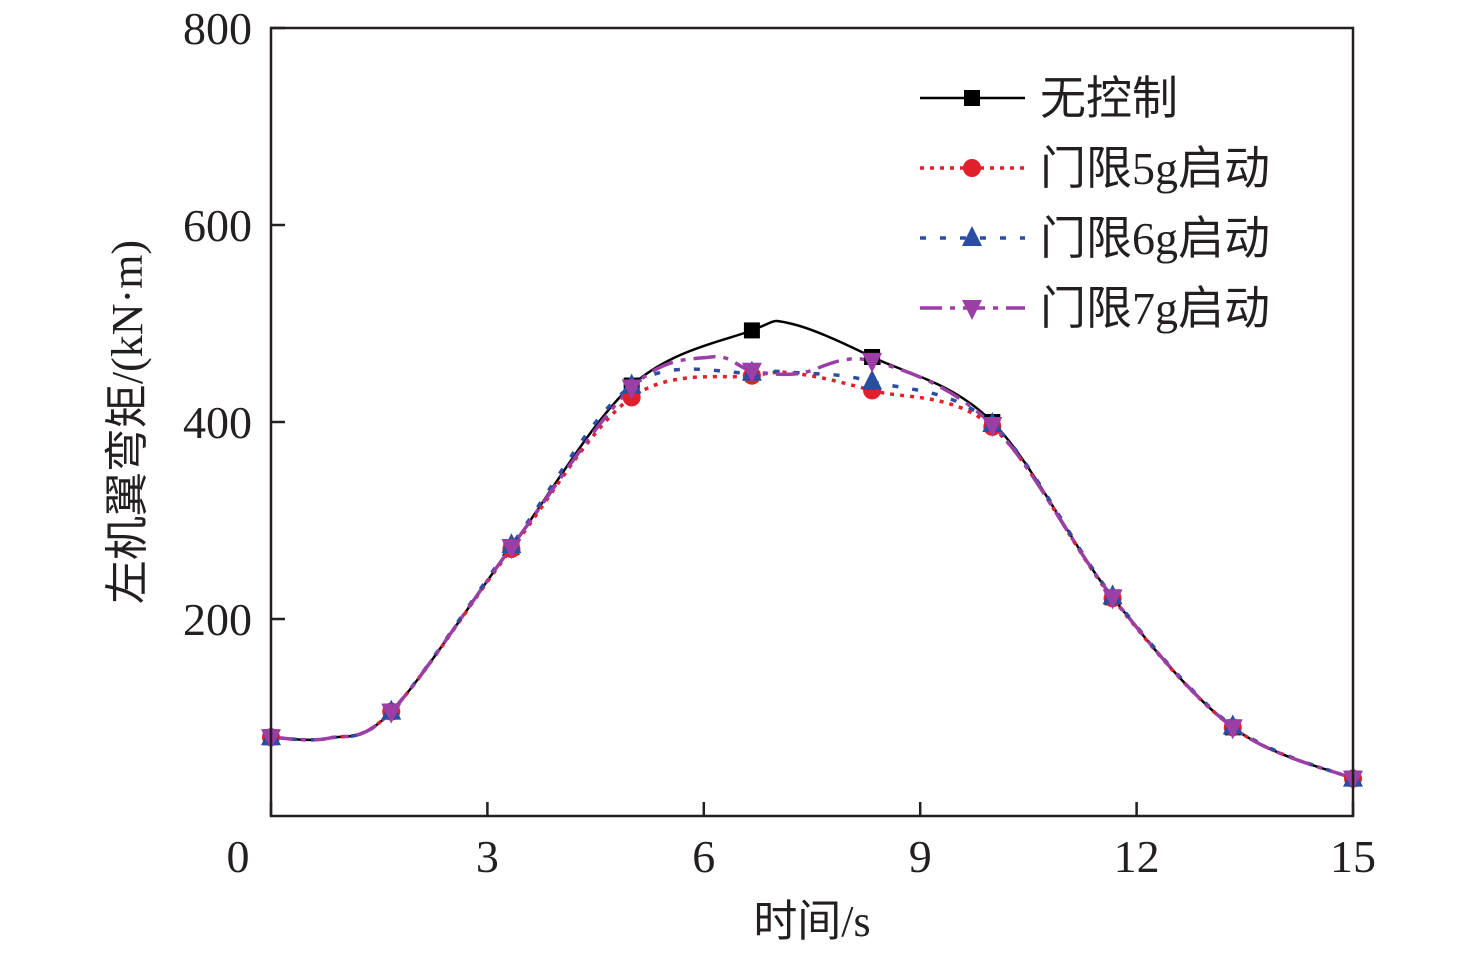 The width and height of the screenshot is (1476, 959). What do you see at coordinates (217, 422) in the screenshot?
I see `y-tick-label: 400` at bounding box center [217, 422].